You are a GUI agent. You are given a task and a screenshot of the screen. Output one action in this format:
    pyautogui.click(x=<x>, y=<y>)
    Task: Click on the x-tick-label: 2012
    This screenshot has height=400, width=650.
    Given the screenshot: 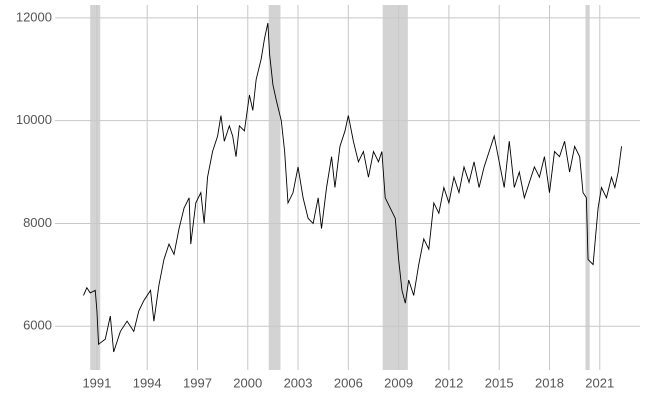 What is the action you would take?
    pyautogui.click(x=448, y=382)
    